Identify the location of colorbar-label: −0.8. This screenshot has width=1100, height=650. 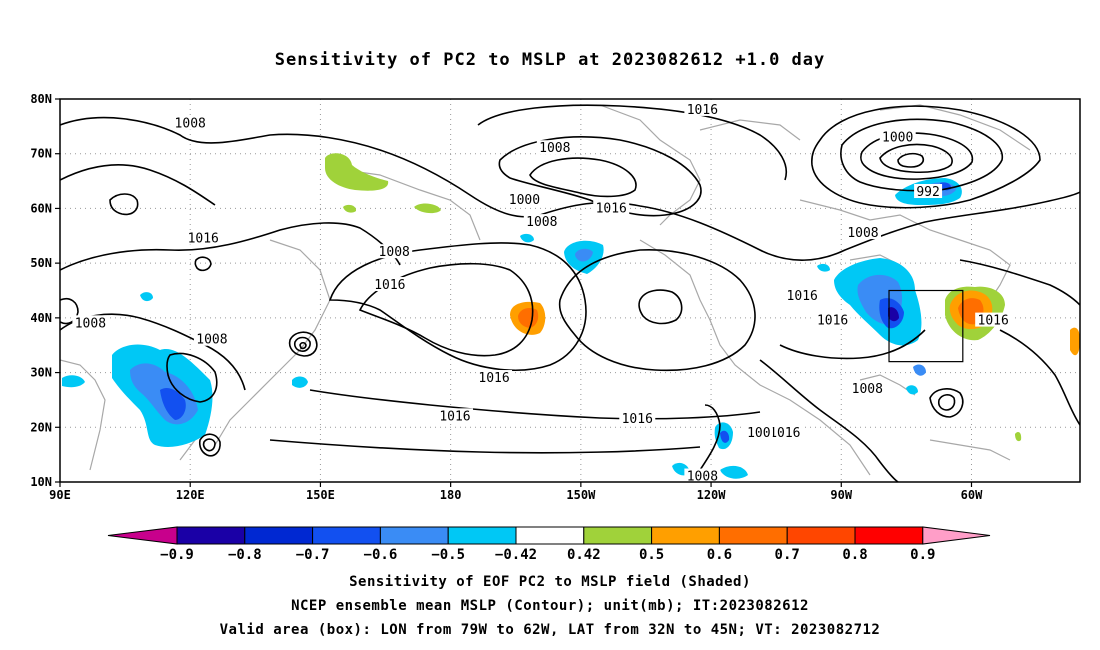
(245, 555).